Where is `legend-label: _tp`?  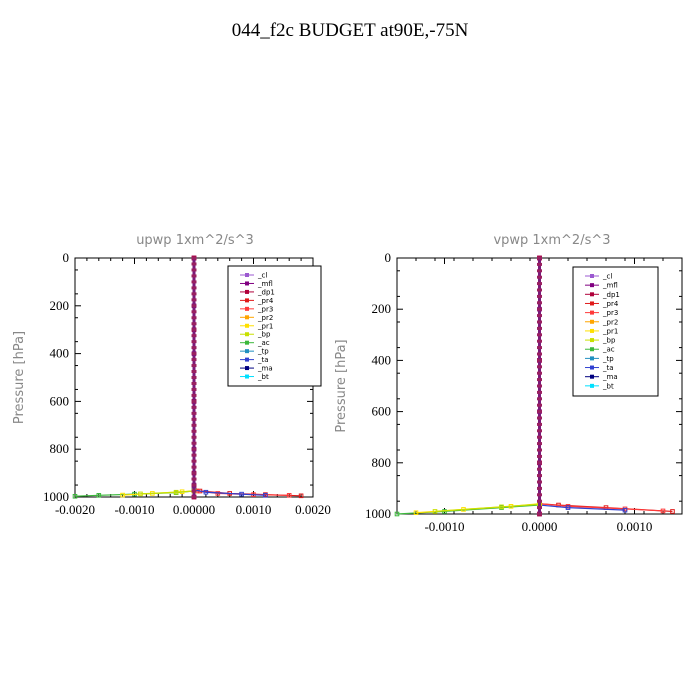
legend-label: _tp is located at coordinates (608, 359).